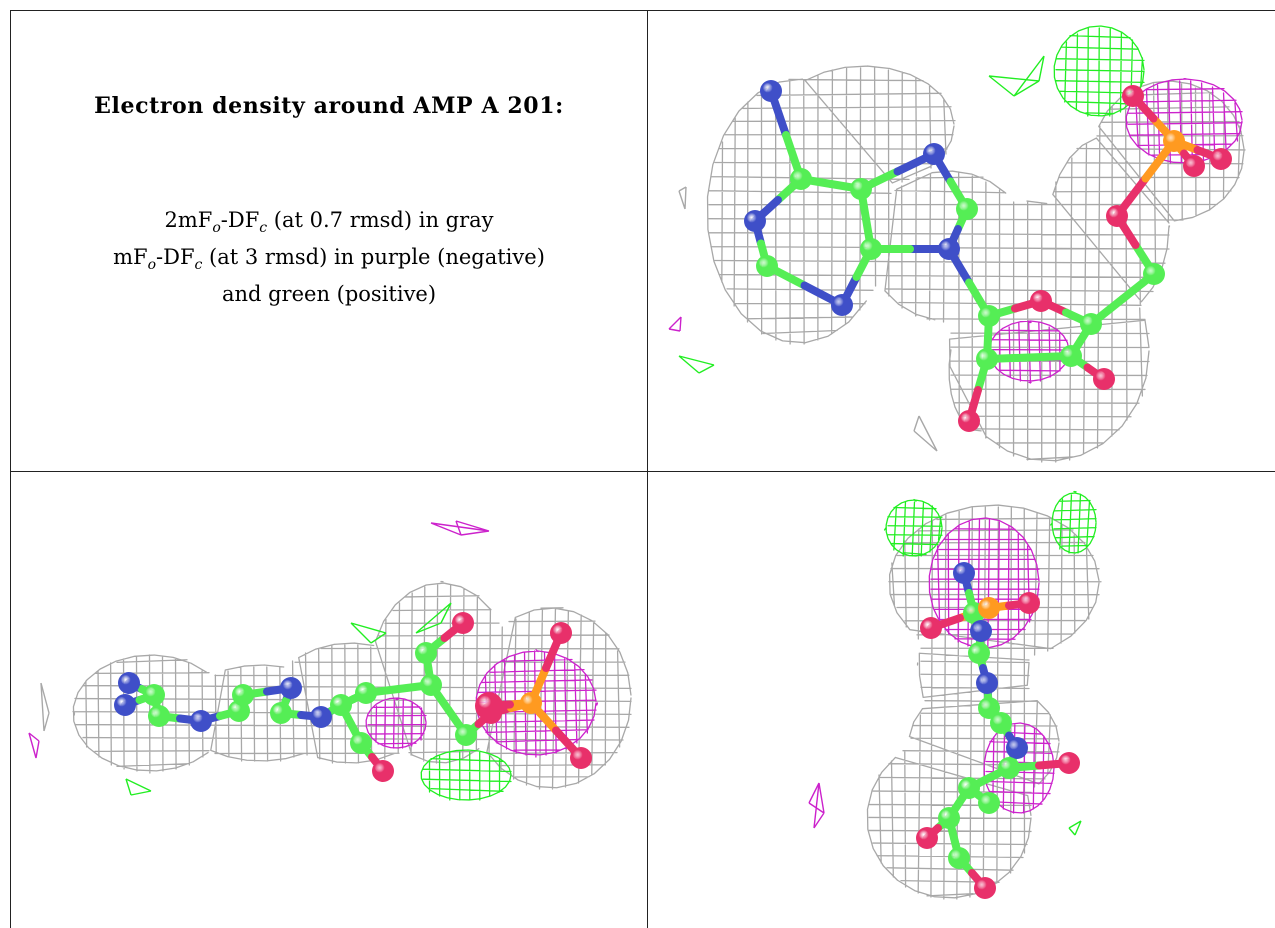 This screenshot has width=1275, height=928. Describe the element at coordinates (329, 222) in the screenshot. I see `caption-line-2fofc: 2mFo-DFc (at 0.7 rmsd) in gray` at that location.